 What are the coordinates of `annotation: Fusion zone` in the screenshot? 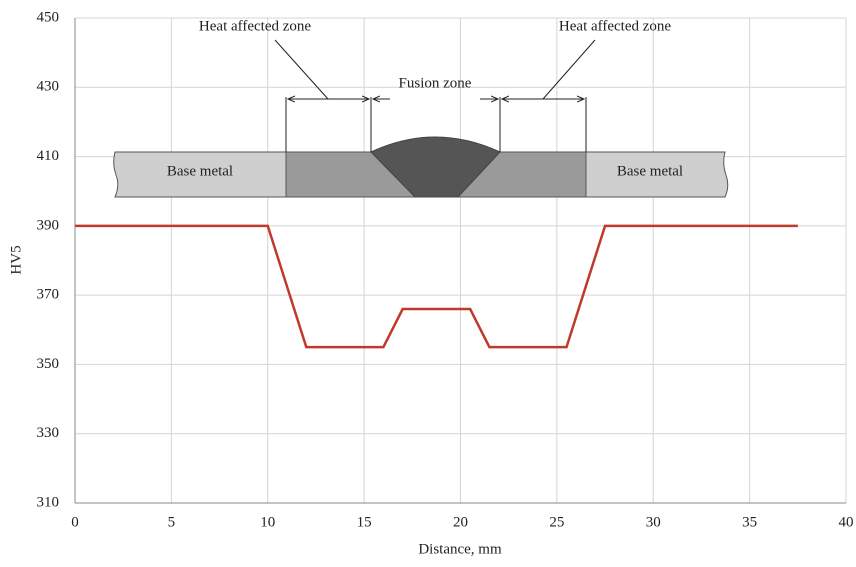 It's located at (435, 83).